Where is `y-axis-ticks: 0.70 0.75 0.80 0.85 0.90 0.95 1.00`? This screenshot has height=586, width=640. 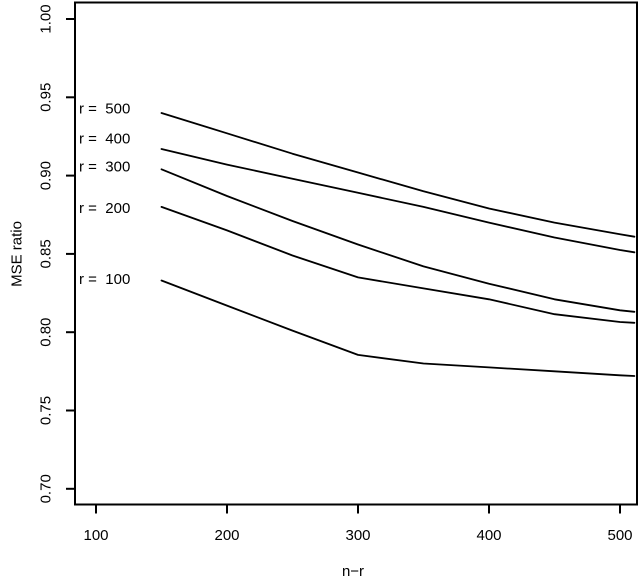 y-axis-ticks: 0.70 0.75 0.80 0.85 0.90 0.95 1.00 is located at coordinates (56, 253).